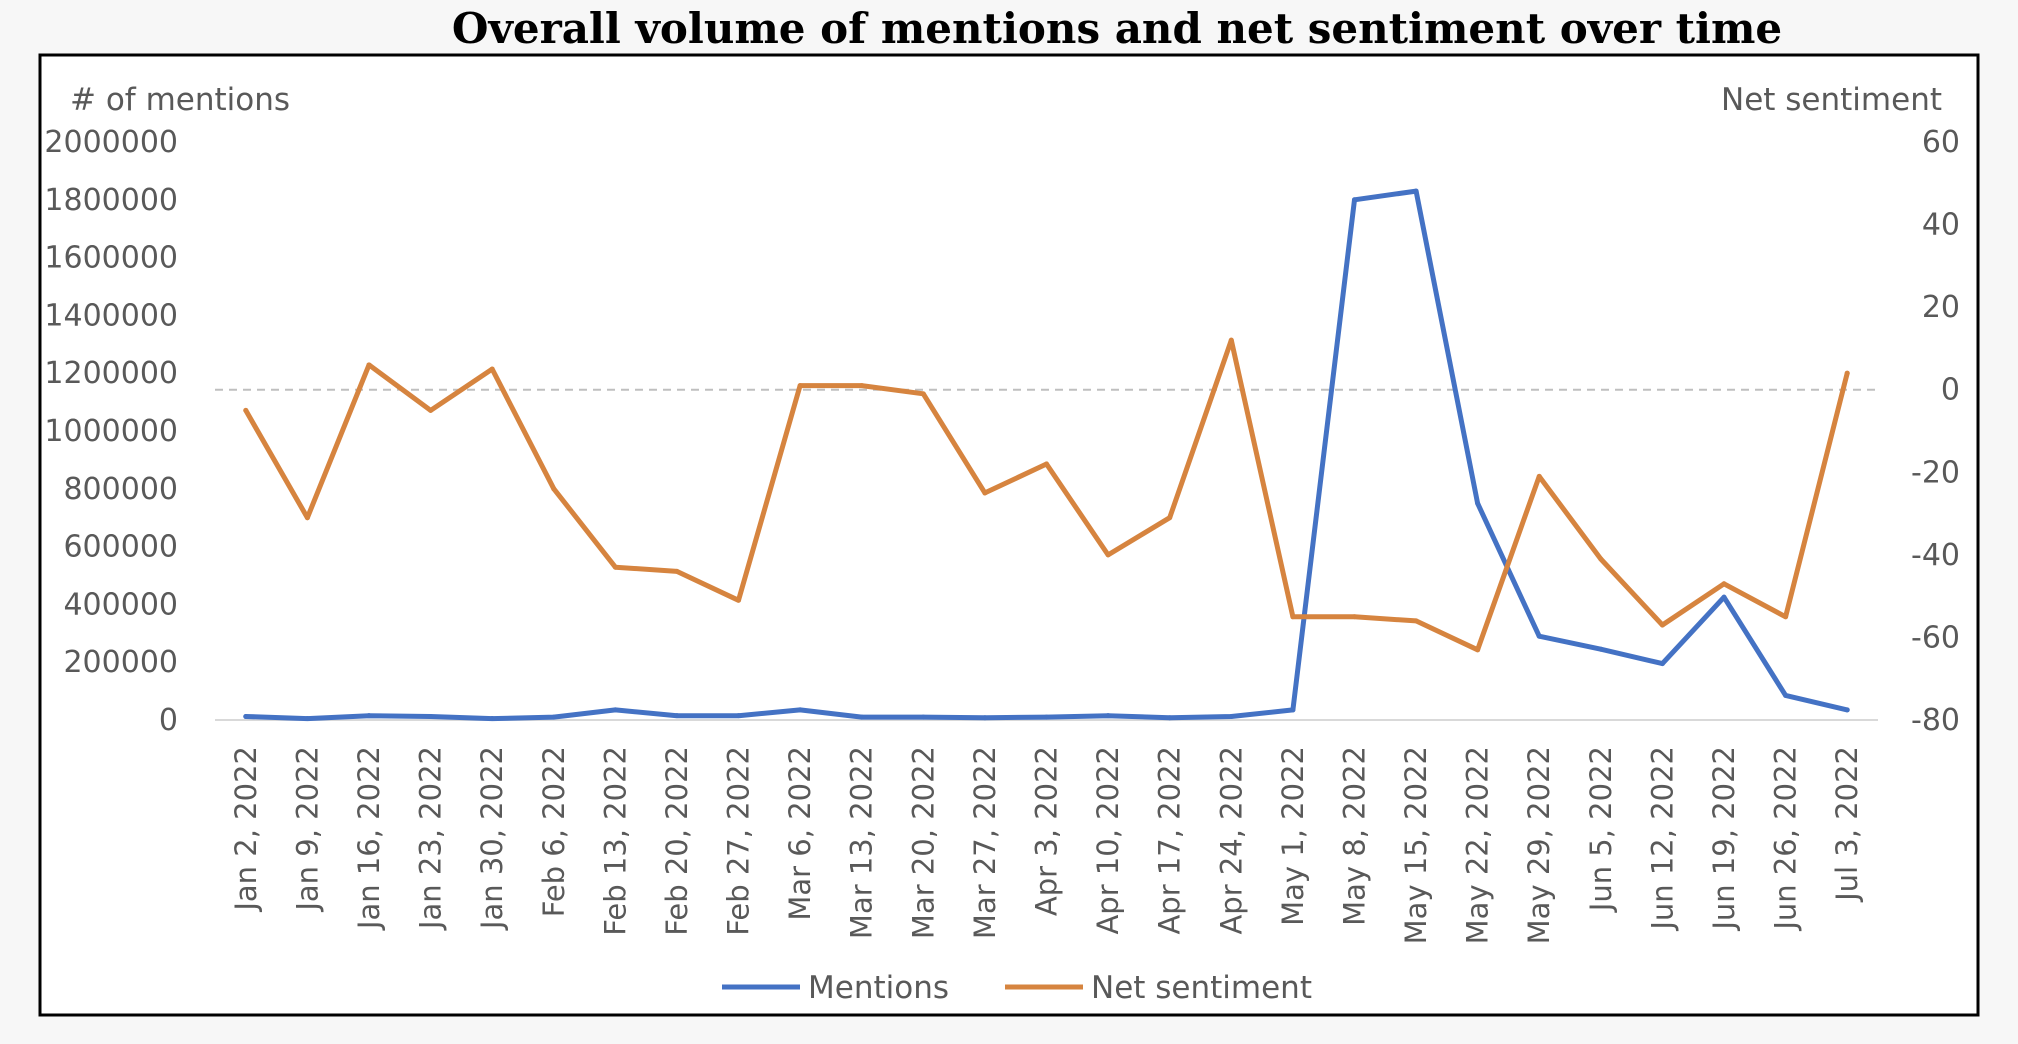  Describe the element at coordinates (1935, 720) in the screenshot. I see `y-right-tick-label: -80` at that location.